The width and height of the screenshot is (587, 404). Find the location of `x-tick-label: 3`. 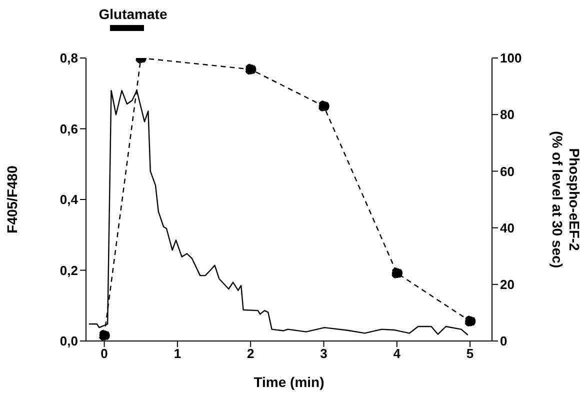

x-tick-label: 3 is located at coordinates (324, 354).